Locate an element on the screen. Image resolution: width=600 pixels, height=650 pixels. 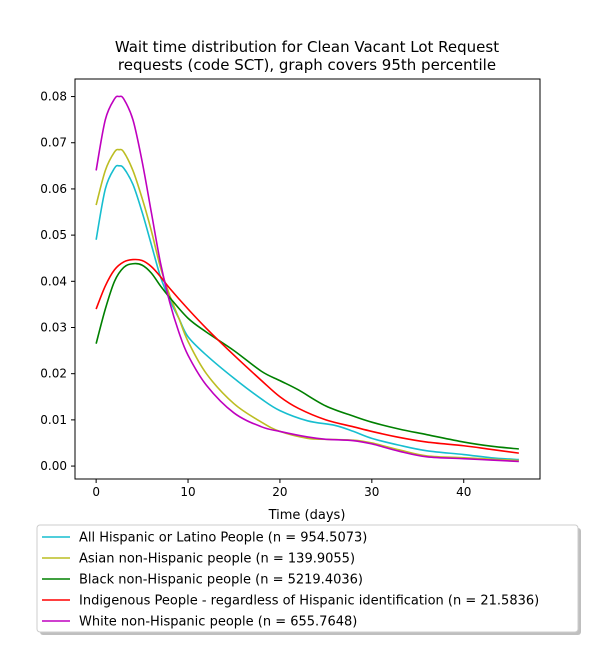
y-tick-label: 0.06 is located at coordinates (53, 189).